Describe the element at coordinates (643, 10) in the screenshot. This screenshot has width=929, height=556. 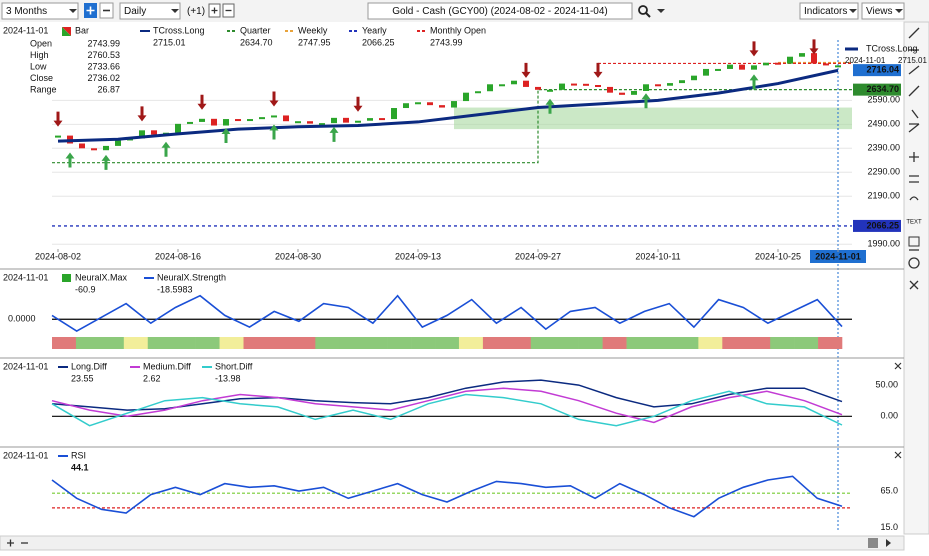
I see `search-icon` at that location.